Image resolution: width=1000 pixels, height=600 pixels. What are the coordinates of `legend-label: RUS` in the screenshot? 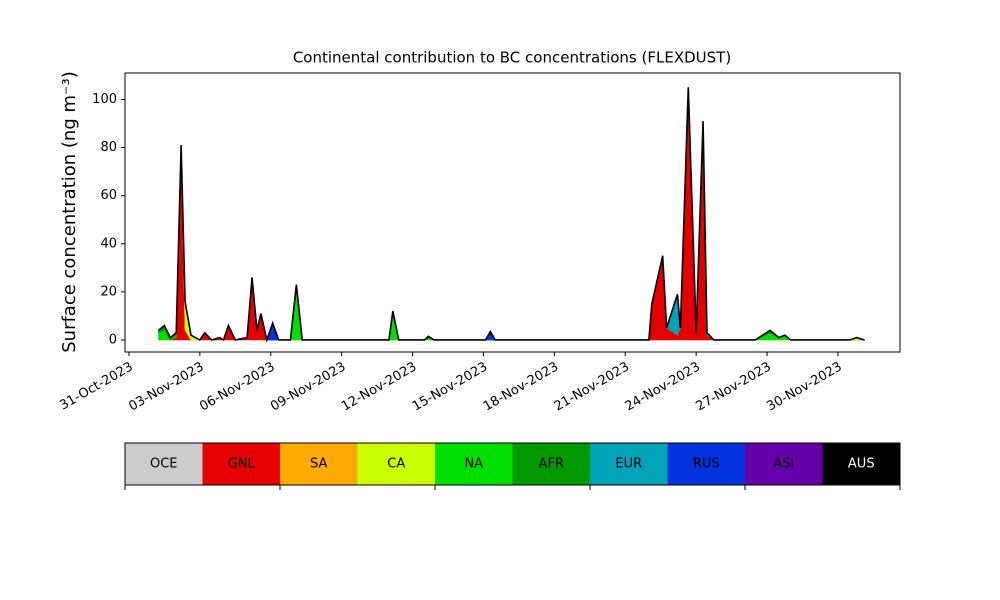 It's located at (706, 464).